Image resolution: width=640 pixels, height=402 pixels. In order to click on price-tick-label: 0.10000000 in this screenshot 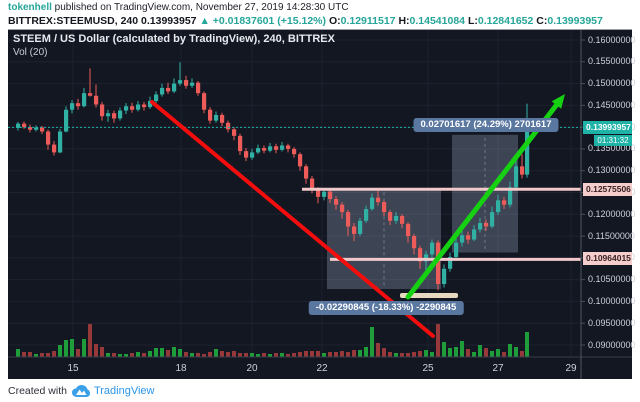, I will do `click(612, 300)`.